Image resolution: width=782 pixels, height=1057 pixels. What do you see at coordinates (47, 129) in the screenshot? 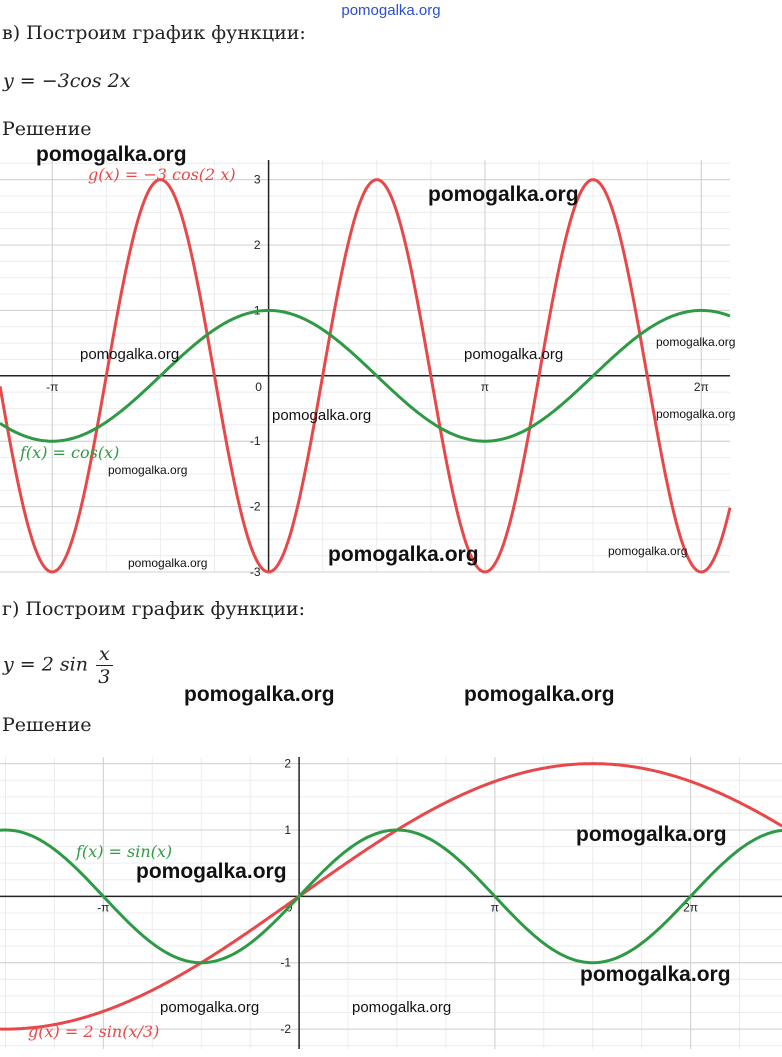
I see `section-v-solution-label: Решение` at bounding box center [47, 129].